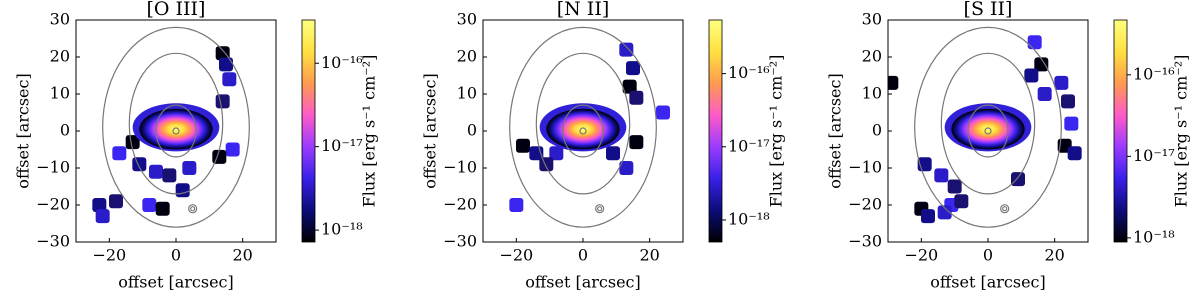  I want to click on chart-title: [N II], so click(583, 10).